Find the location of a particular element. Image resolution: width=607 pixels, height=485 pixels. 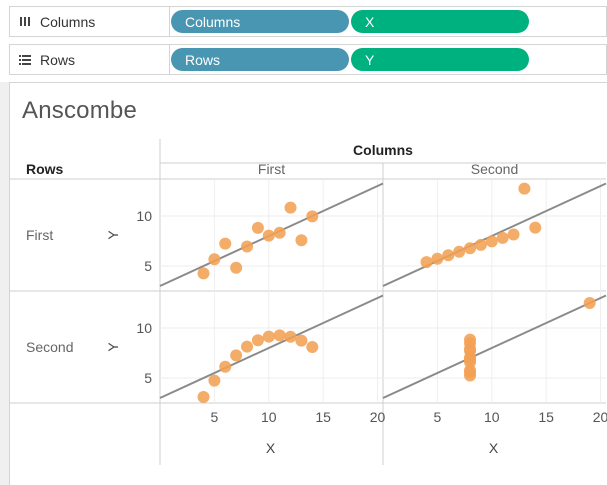

rows-shelf-label: Rows is located at coordinates (90, 59).